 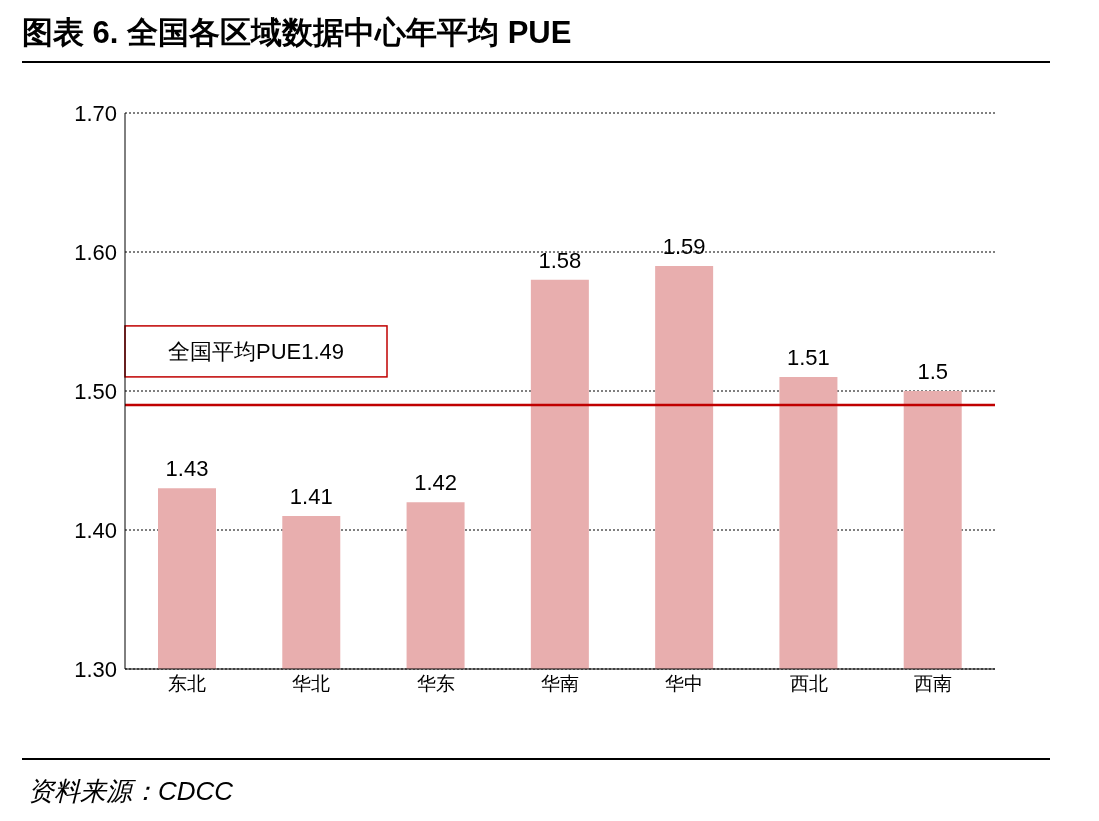 What do you see at coordinates (808, 683) in the screenshot?
I see `x-tick-label: 西北` at bounding box center [808, 683].